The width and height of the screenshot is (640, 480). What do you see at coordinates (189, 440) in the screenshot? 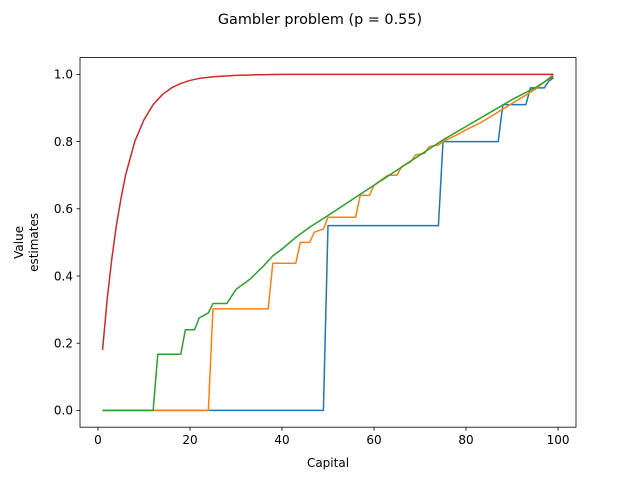
I see `x-tick-label: 20` at bounding box center [189, 440].